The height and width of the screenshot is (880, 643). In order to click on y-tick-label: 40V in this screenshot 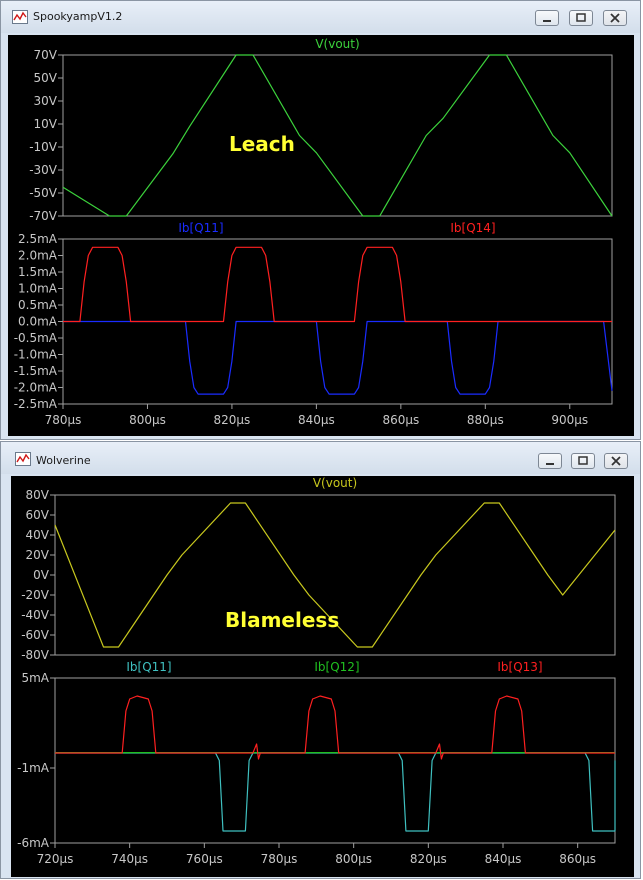, I will do `click(38, 535)`.